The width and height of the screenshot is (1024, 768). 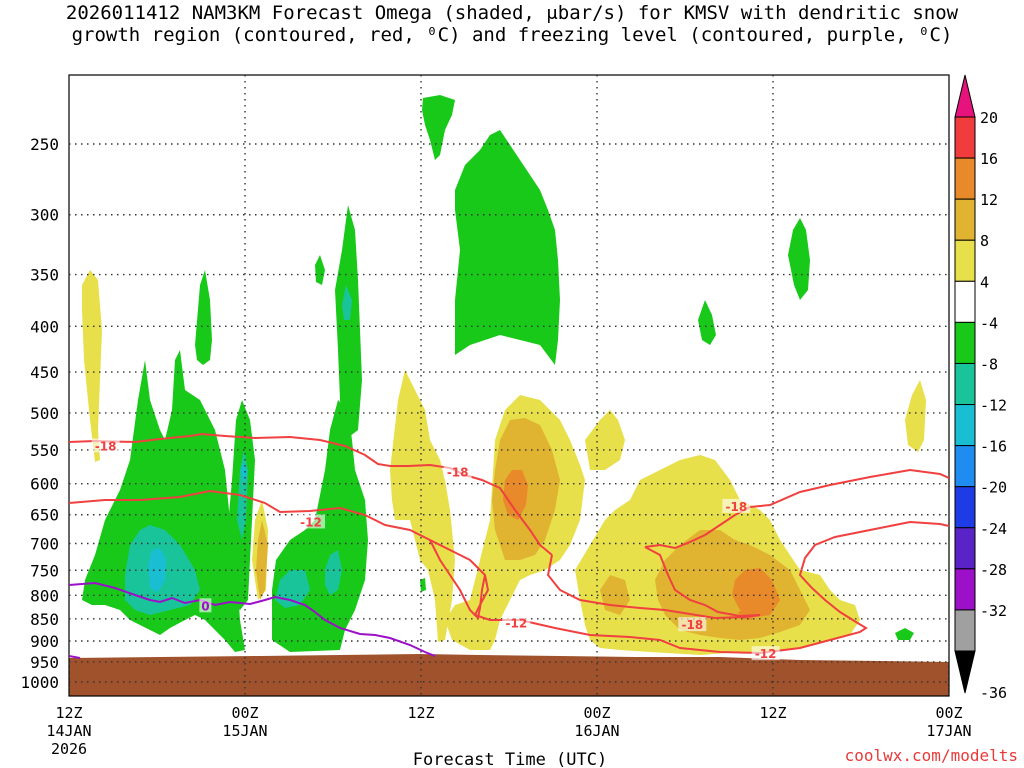 I want to click on colorbar-label: -32, so click(x=993, y=611).